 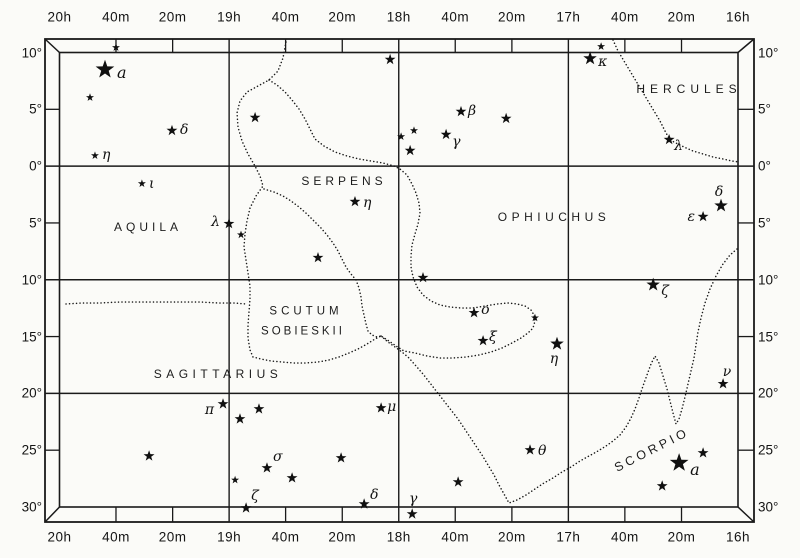 What do you see at coordinates (676, 101) in the screenshot?
I see `constellation-boundary-hercules-ophiuchus` at bounding box center [676, 101].